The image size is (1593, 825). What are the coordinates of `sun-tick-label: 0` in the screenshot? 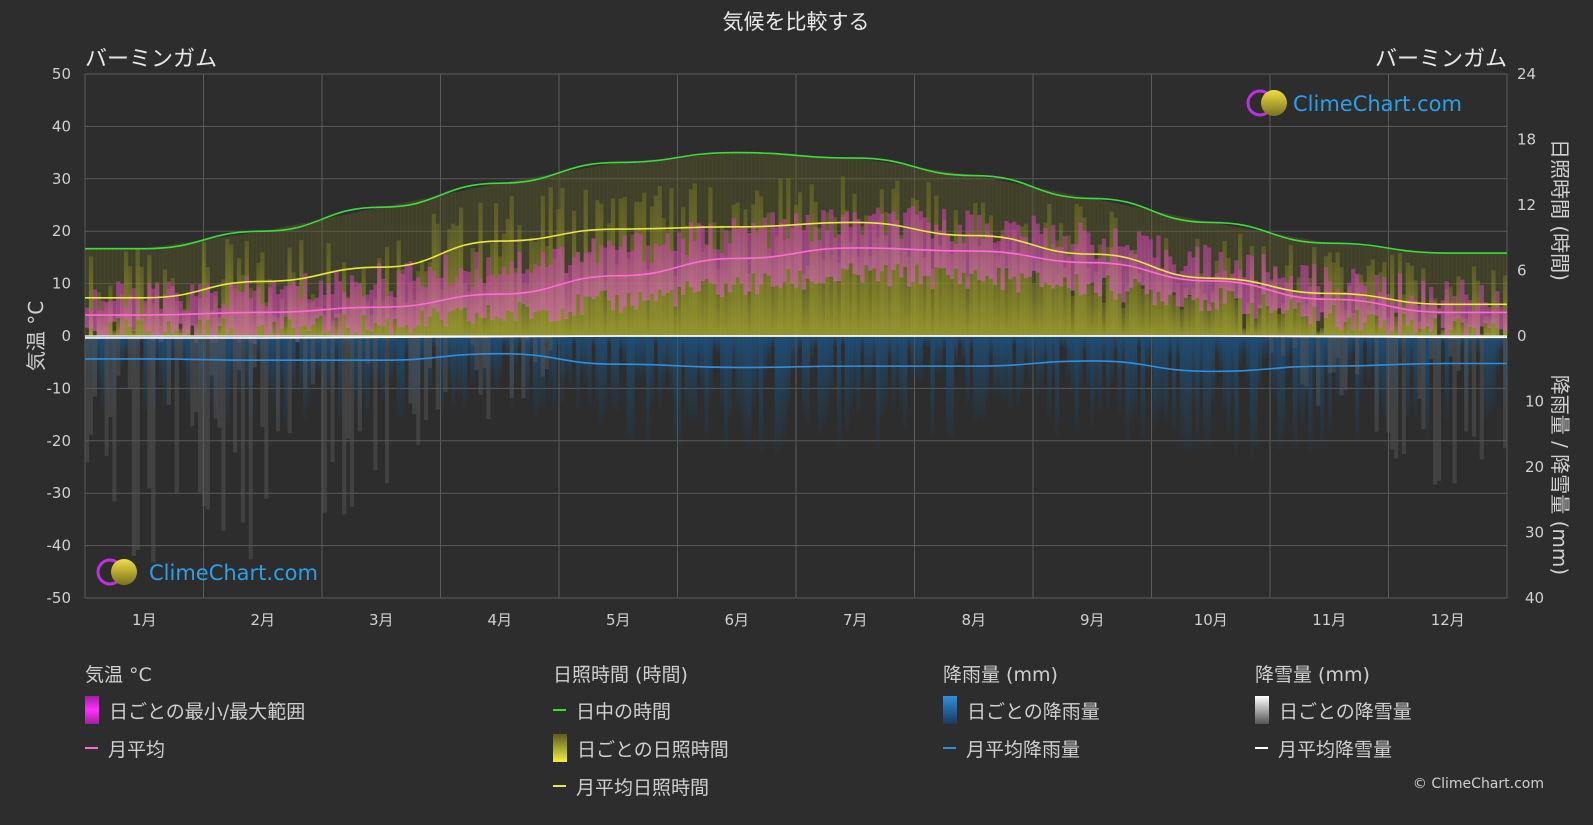 It's located at (1522, 336).